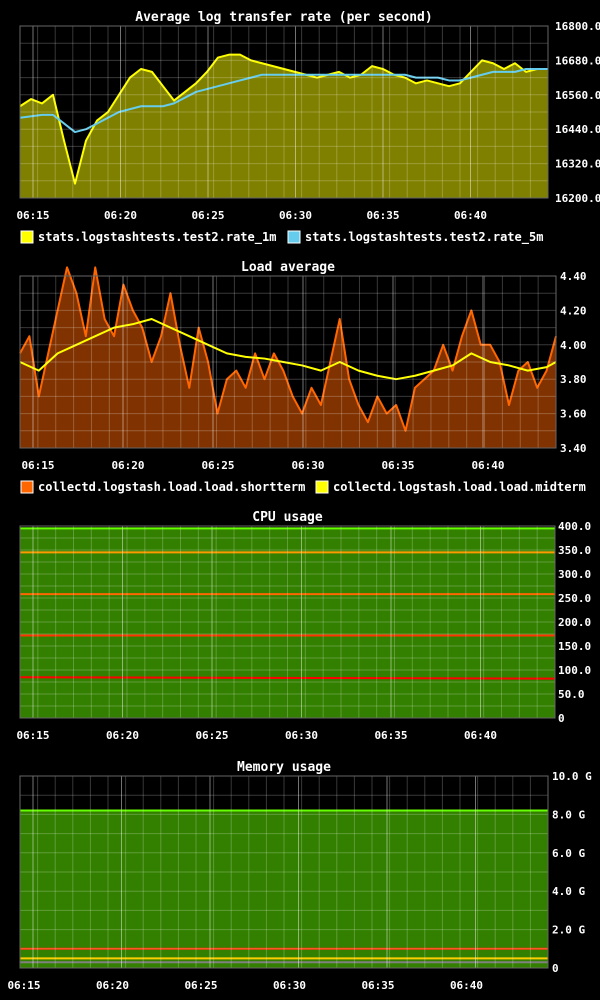 The height and width of the screenshot is (1000, 600). Describe the element at coordinates (424, 237) in the screenshot. I see `legend-label: stats.logstashtests.test2.rate_5m` at that location.